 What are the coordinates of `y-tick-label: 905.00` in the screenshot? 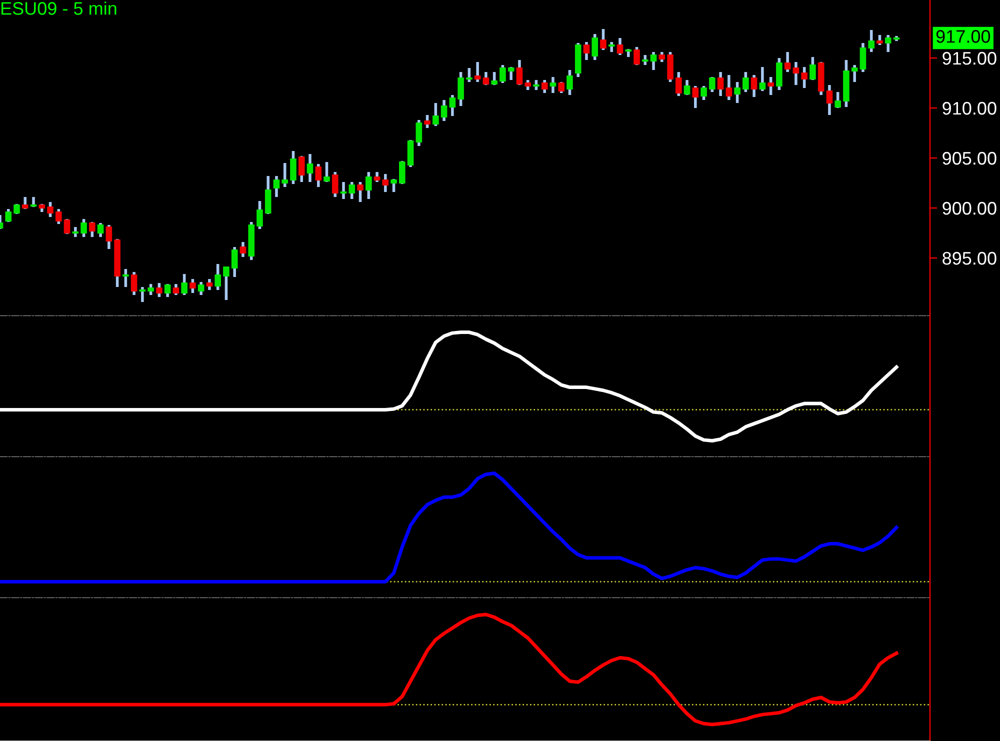 It's located at (969, 158).